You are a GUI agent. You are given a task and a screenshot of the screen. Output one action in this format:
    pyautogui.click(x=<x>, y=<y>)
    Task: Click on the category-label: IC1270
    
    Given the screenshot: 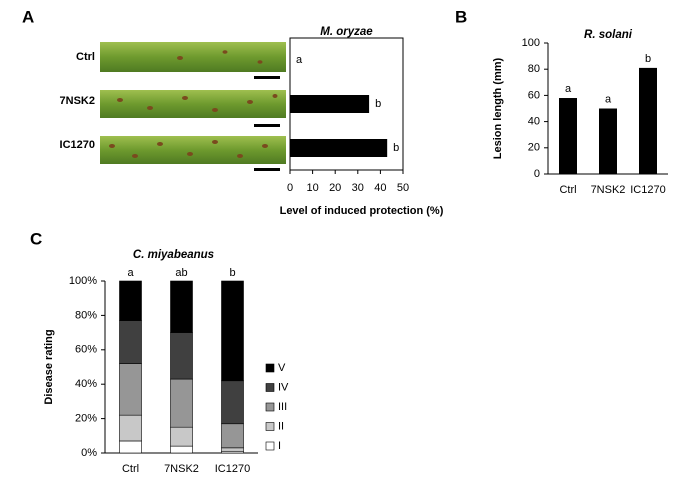 What is the action you would take?
    pyautogui.click(x=77, y=145)
    